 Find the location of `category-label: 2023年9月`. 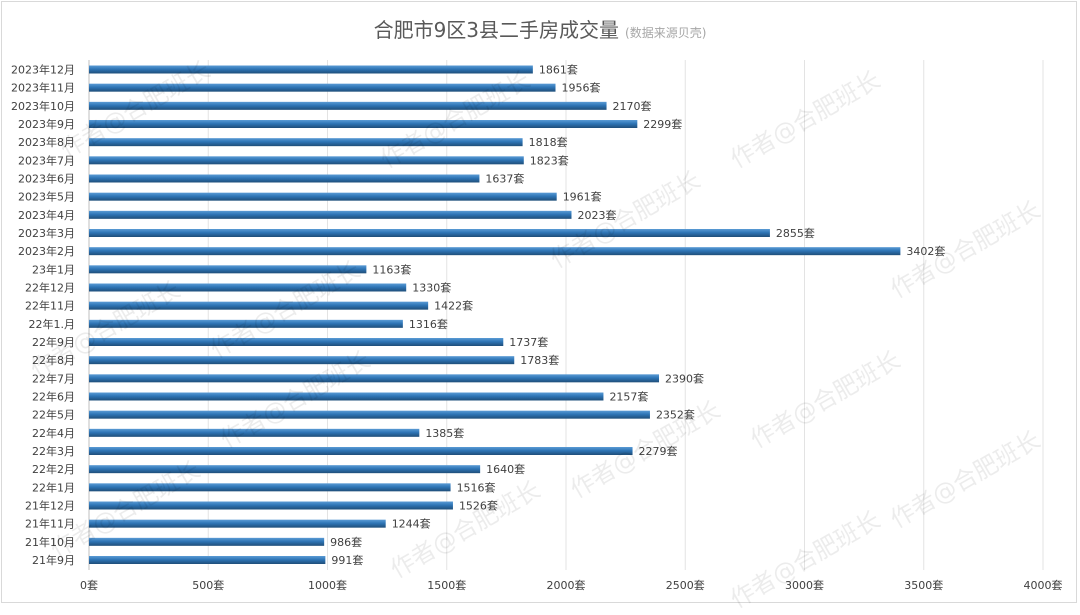

category-label: 2023年9月 is located at coordinates (46, 124).